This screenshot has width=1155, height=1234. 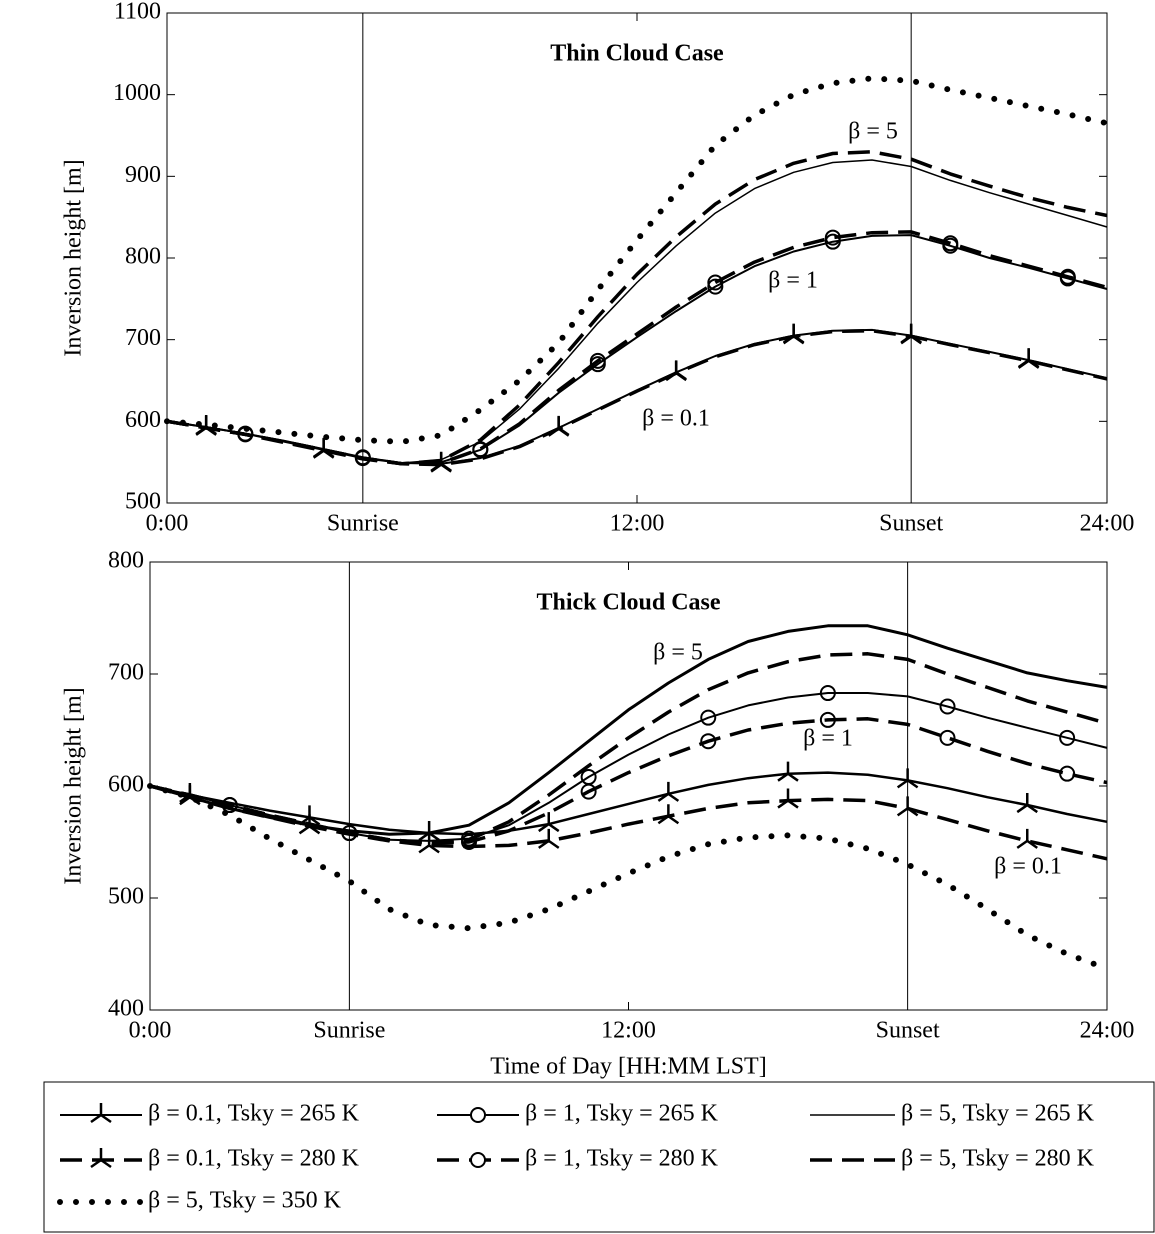 I want to click on legend-box, so click(x=599, y=1157).